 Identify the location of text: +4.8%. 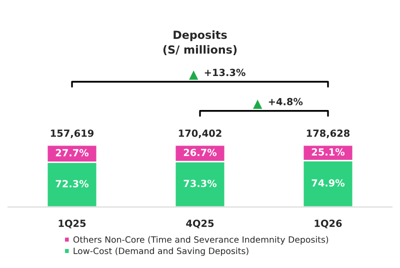
(285, 102).